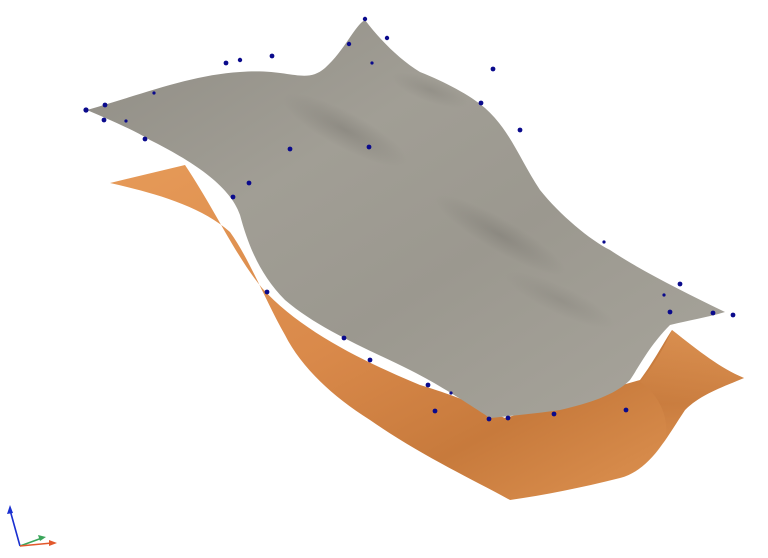  Describe the element at coordinates (10, 509) in the screenshot. I see `z-axis-arrow-icon` at that location.